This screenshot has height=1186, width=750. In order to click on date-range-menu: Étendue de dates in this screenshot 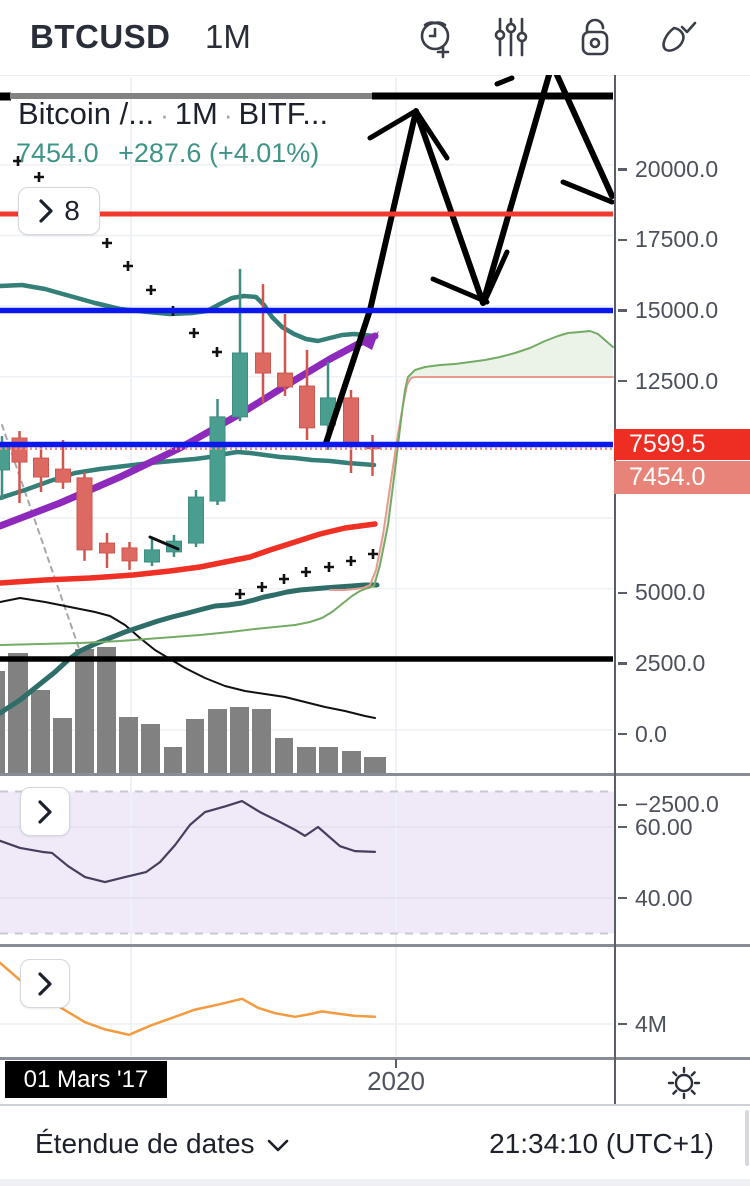, I will do `click(162, 1144)`.